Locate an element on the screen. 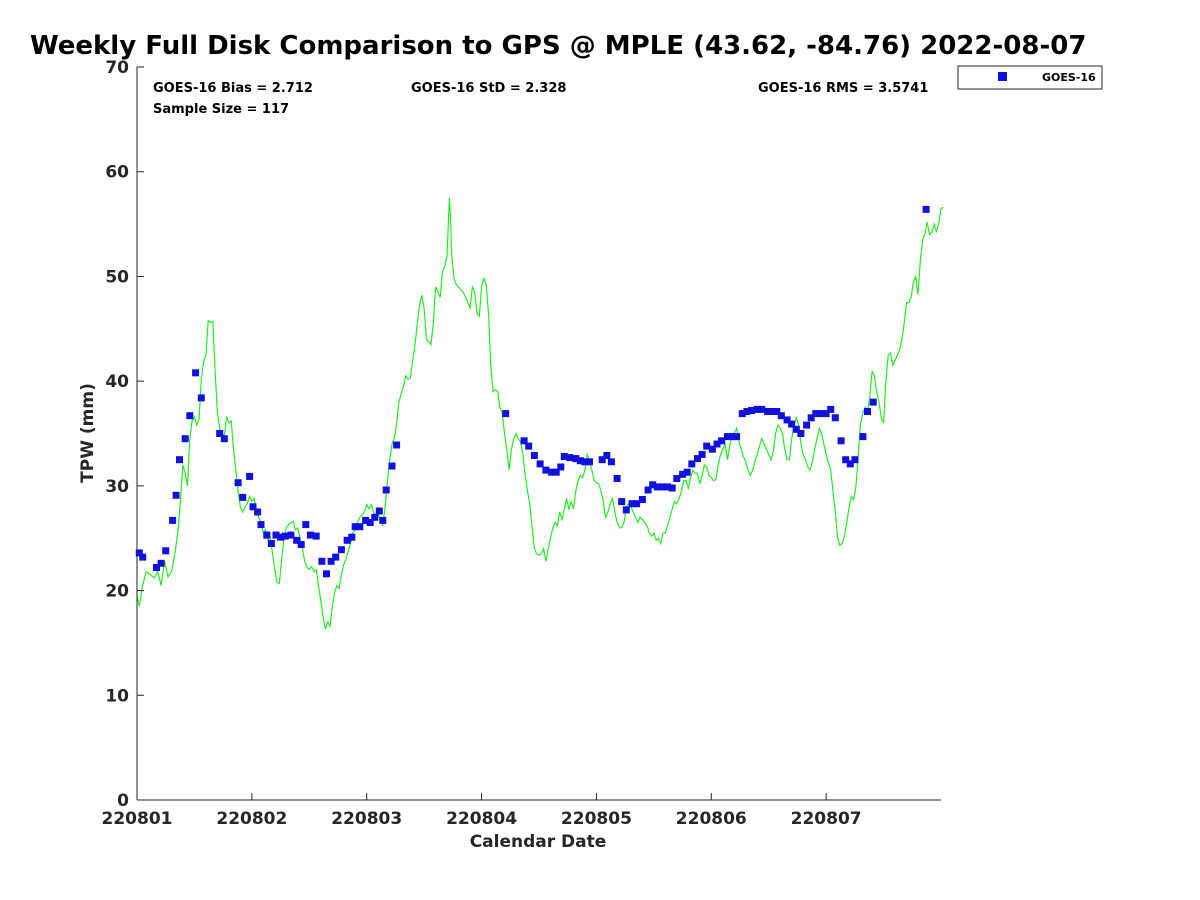 This screenshot has height=900, width=1200. x-tick-label: 220802 is located at coordinates (251, 819).